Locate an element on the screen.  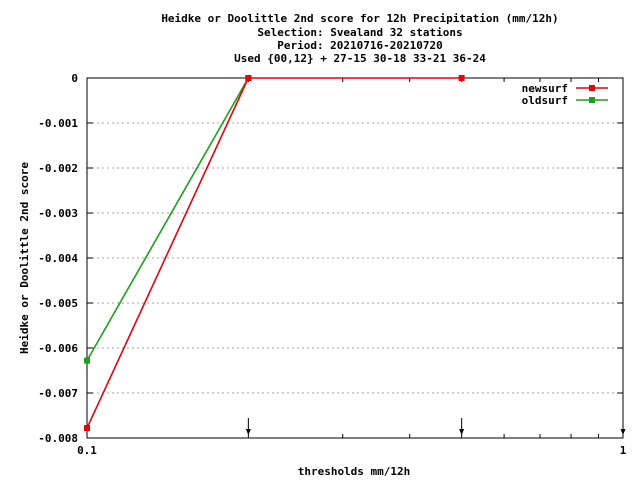
legend-marker-oldsurf is located at coordinates (592, 100).